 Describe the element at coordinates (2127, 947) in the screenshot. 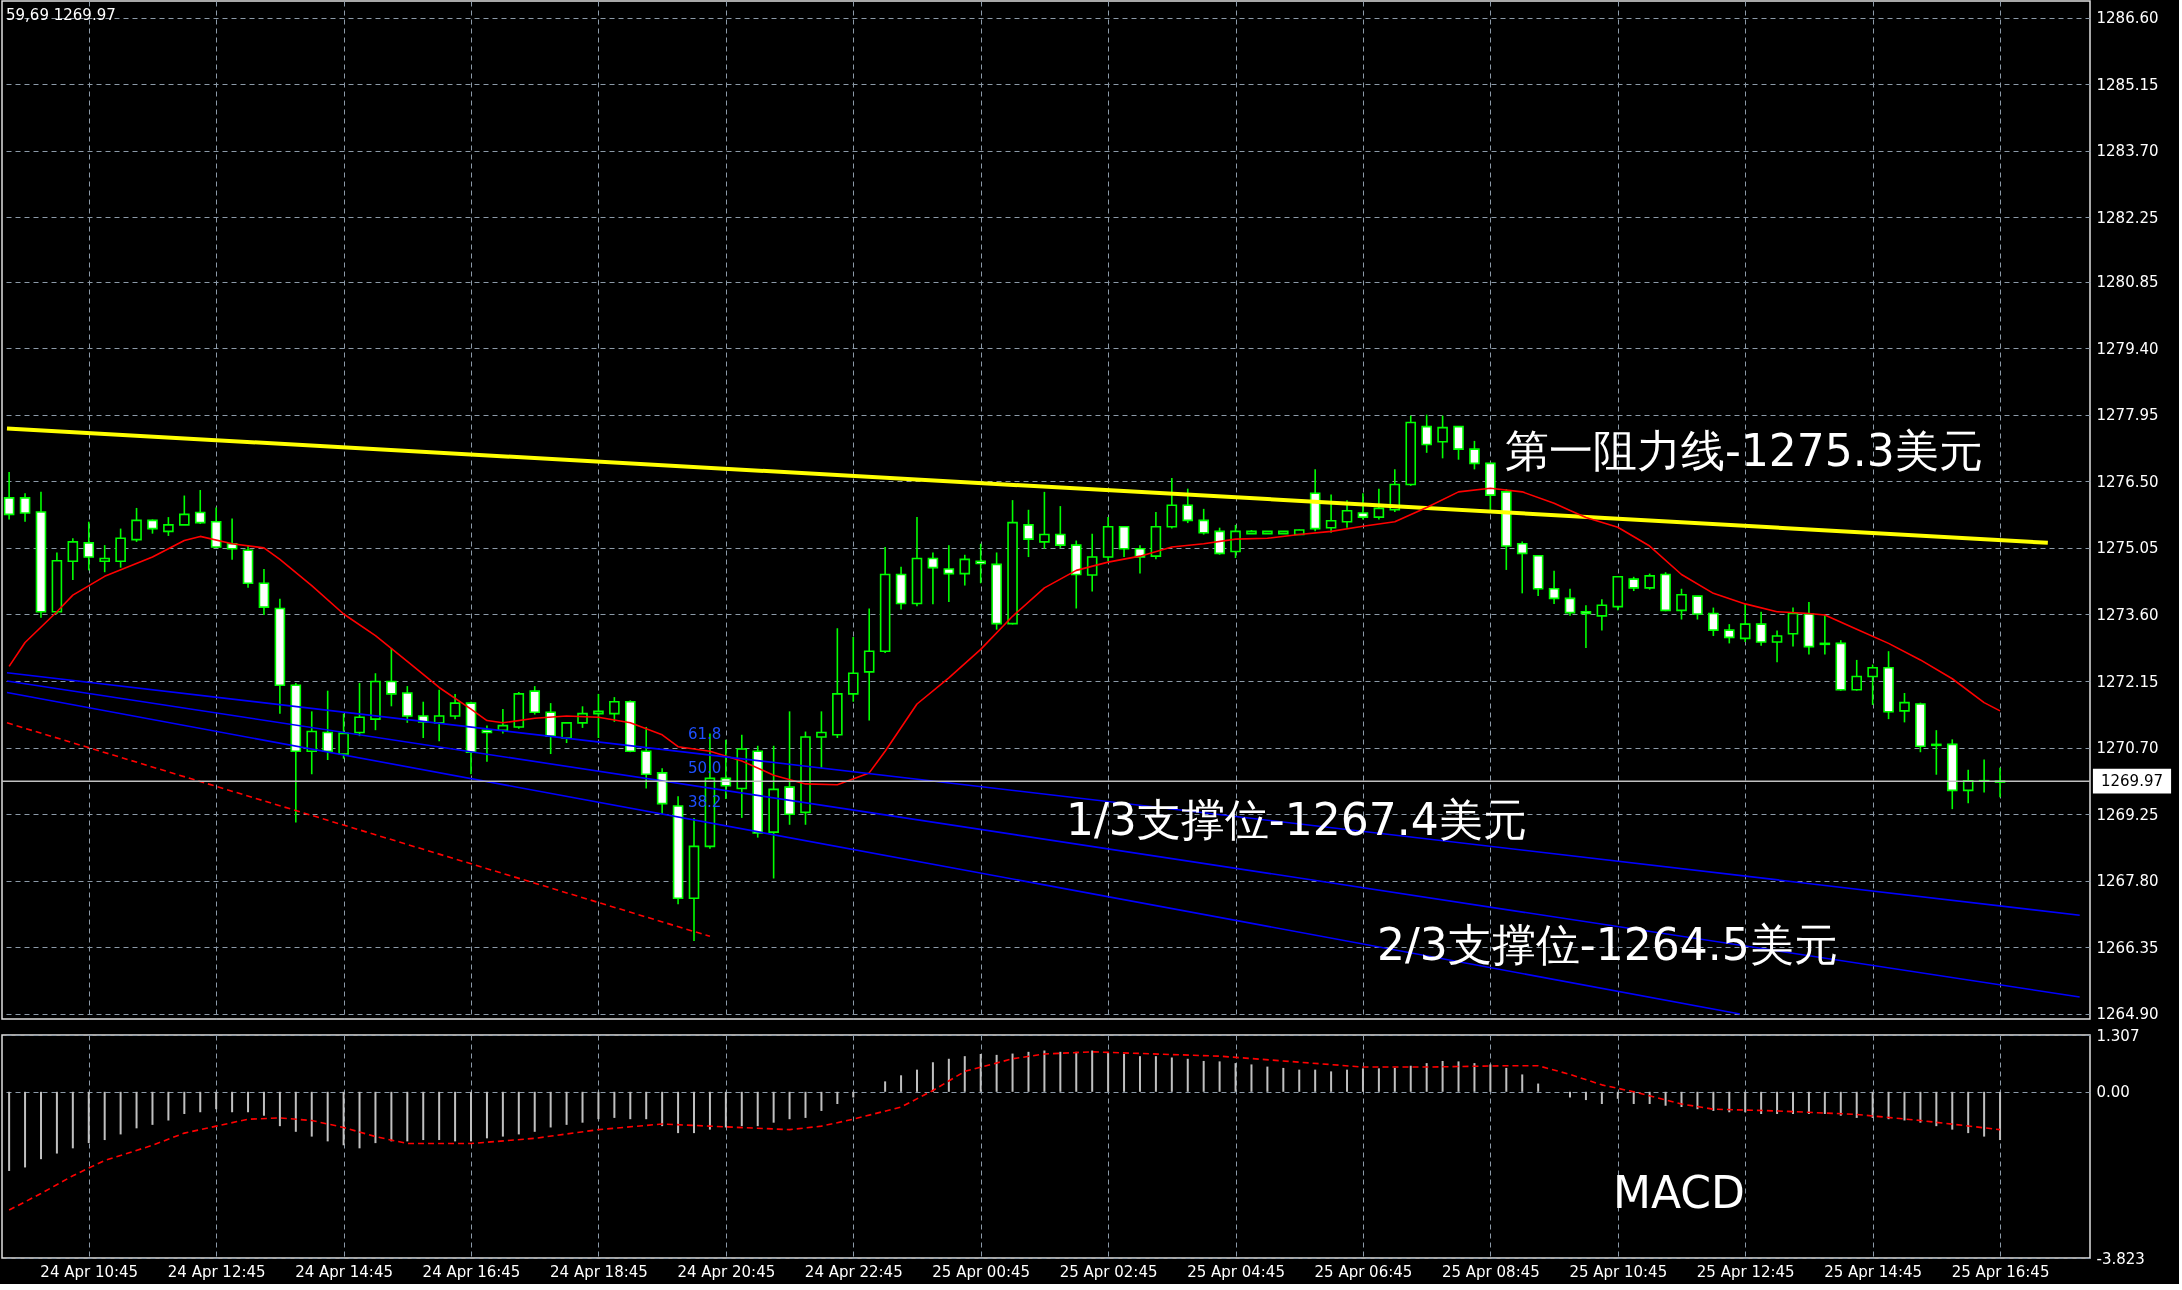

I see `y-tick-label: 1266.35` at that location.